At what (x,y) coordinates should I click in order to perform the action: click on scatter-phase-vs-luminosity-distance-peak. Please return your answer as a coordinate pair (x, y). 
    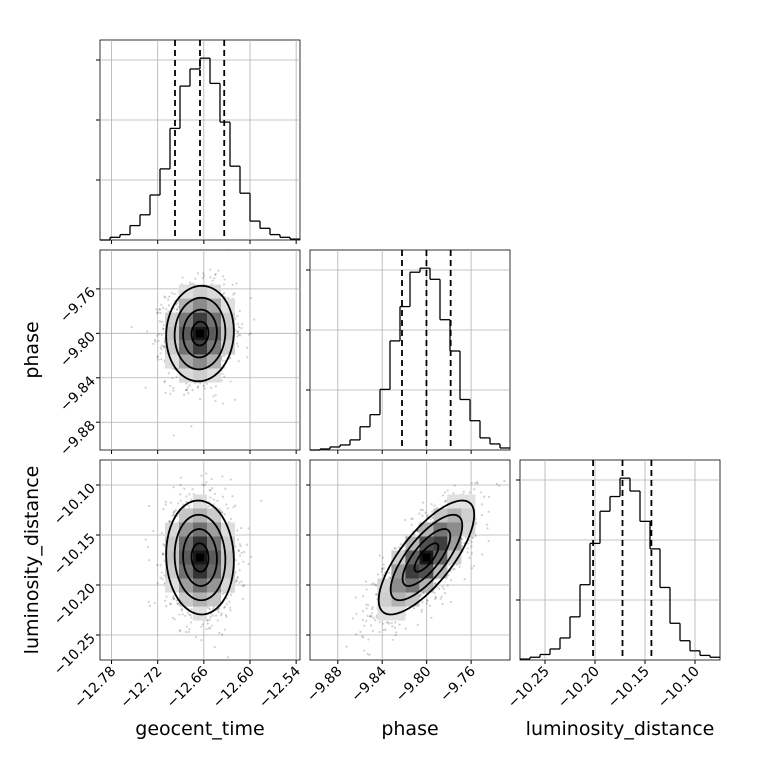
    Looking at the image, I should click on (426, 557).